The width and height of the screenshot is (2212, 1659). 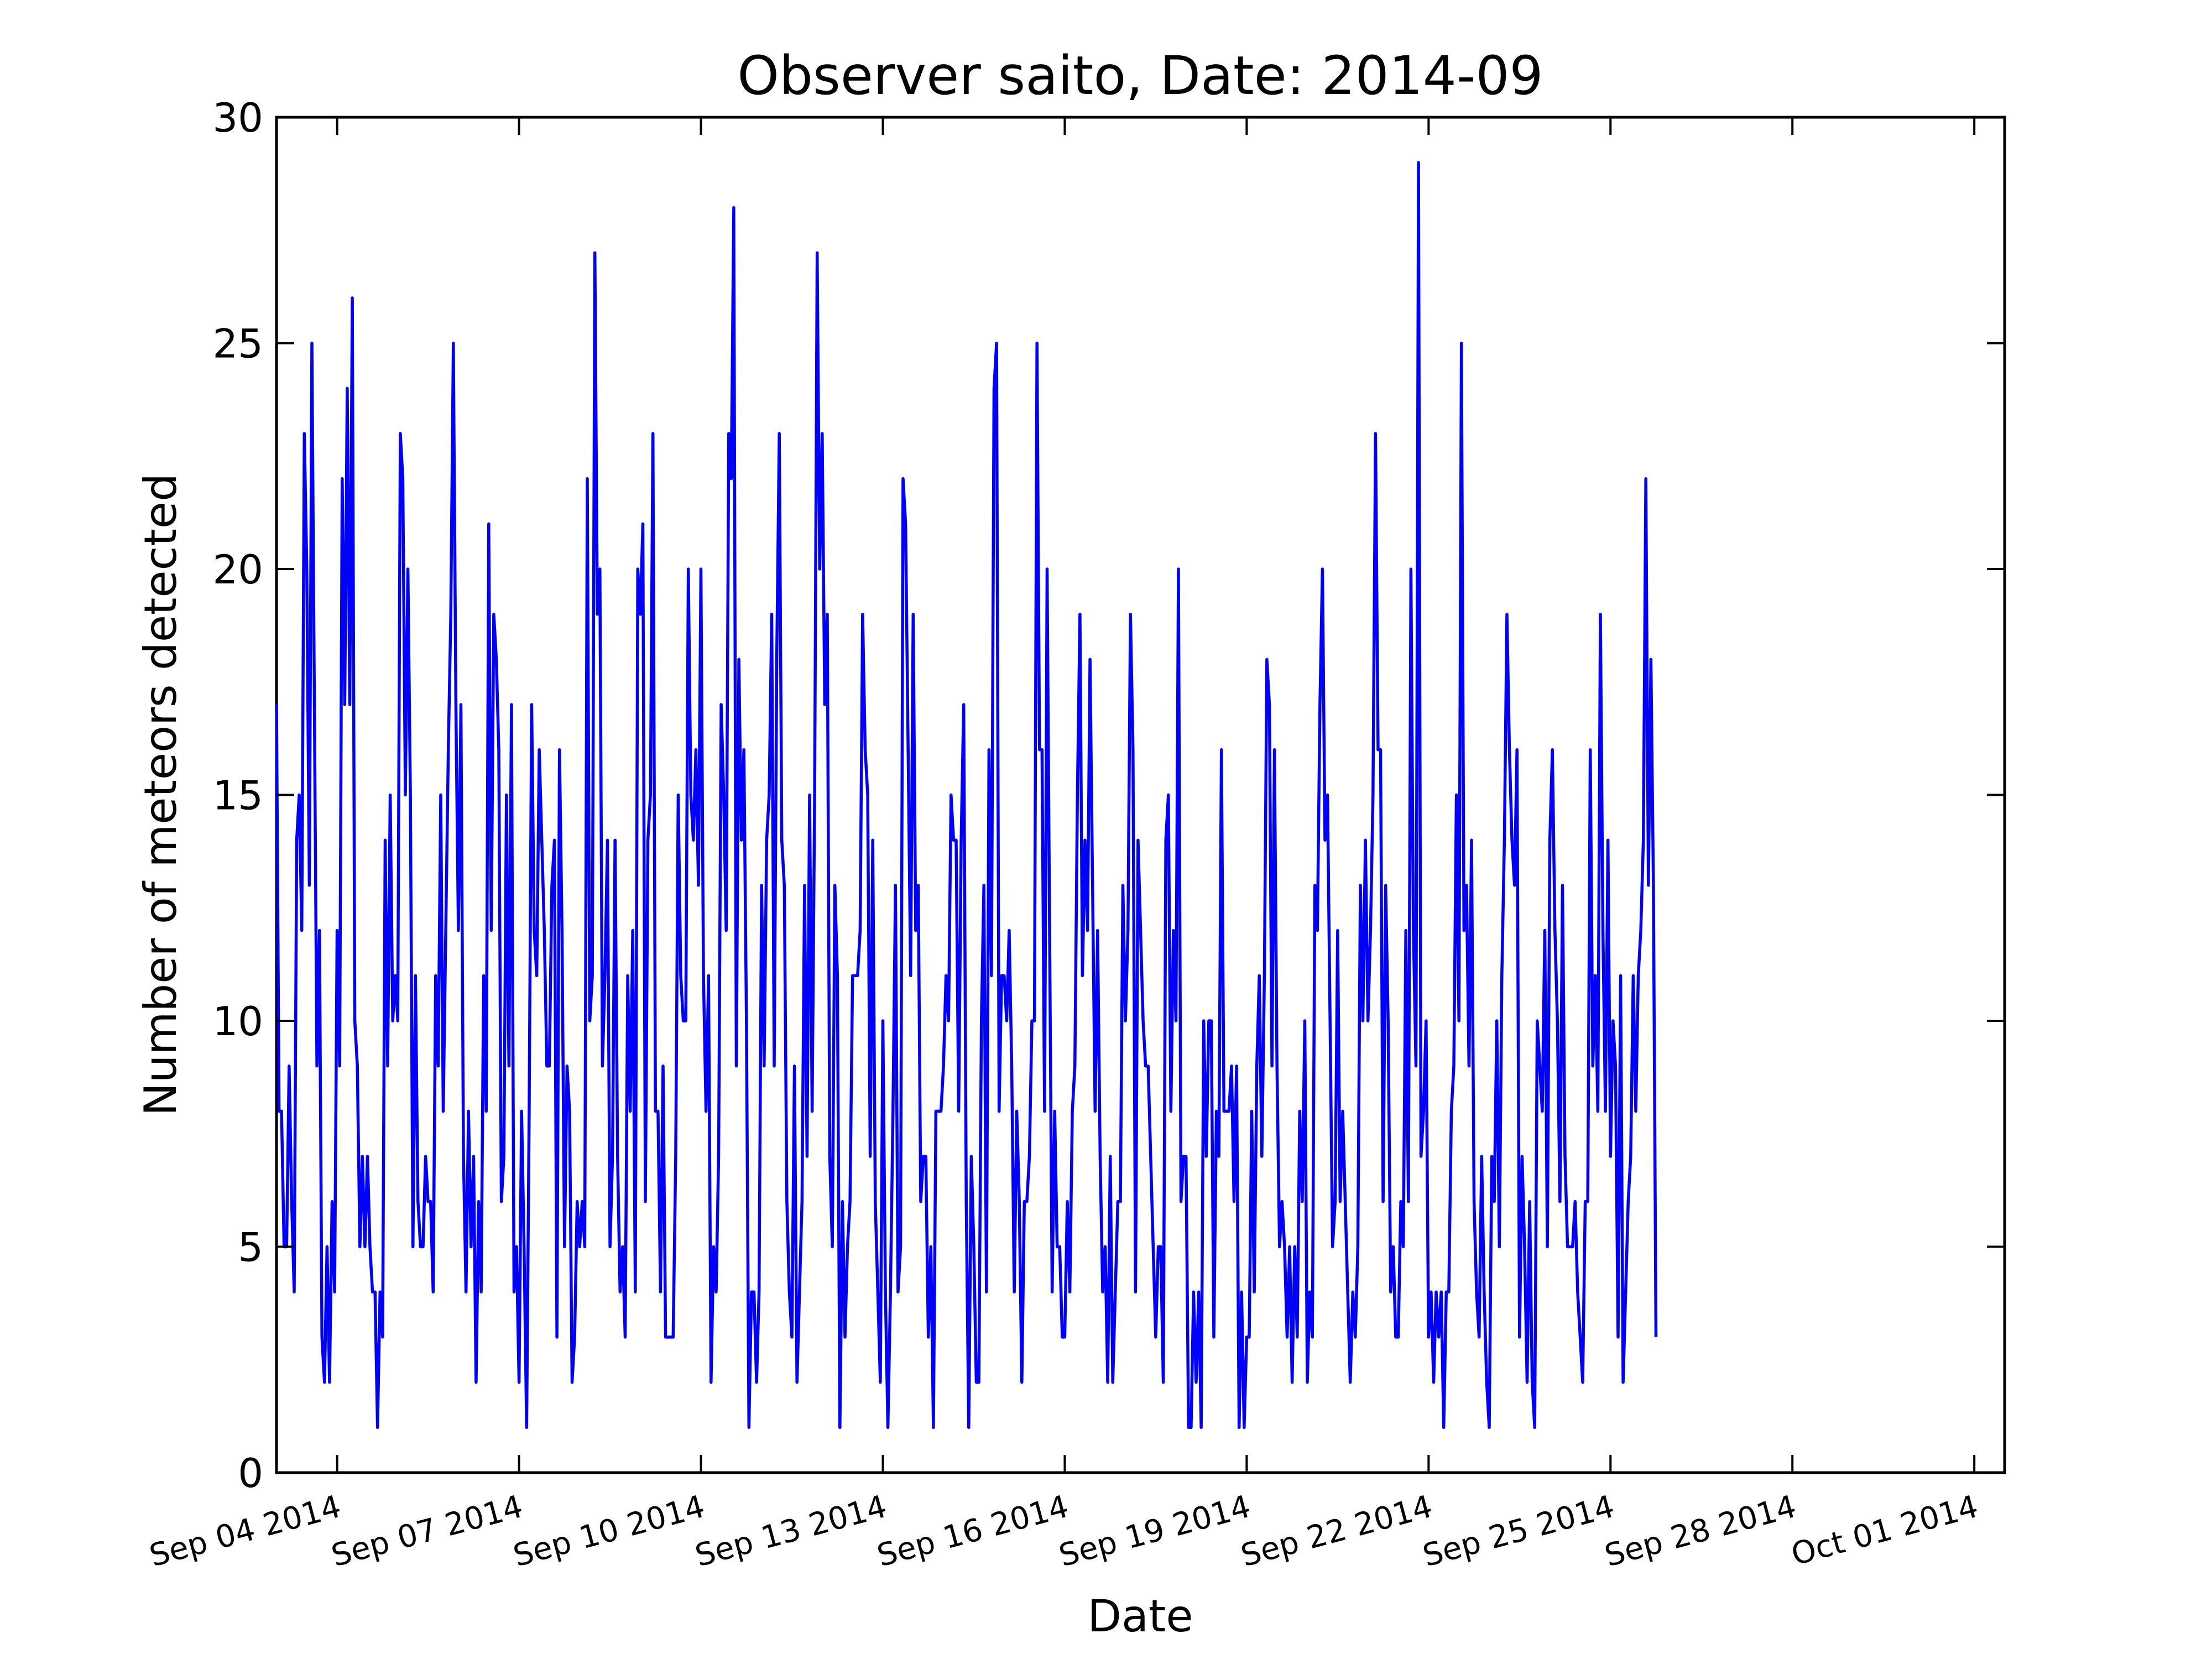 I want to click on x-tick-label: Oct 01 2014, so click(x=1885, y=1531).